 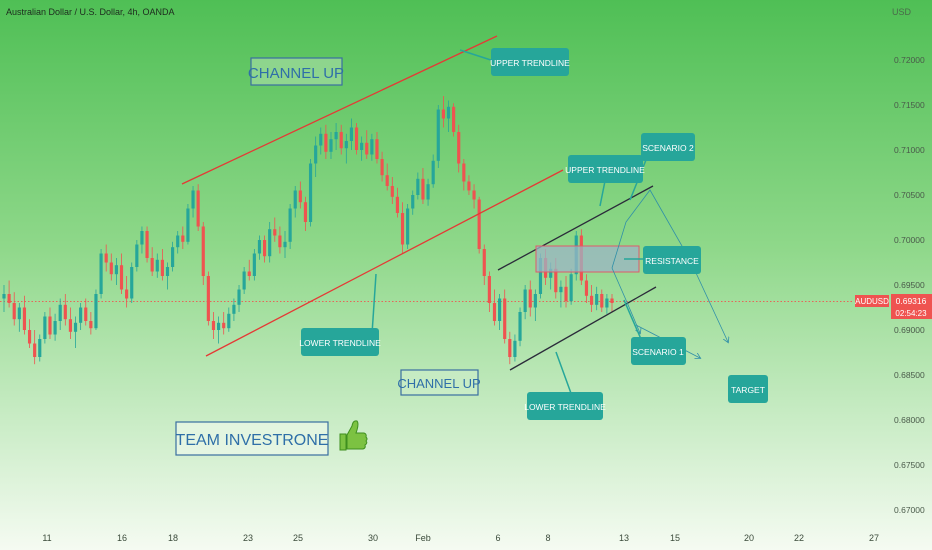 I want to click on x-tick-label: 30, so click(x=373, y=538).